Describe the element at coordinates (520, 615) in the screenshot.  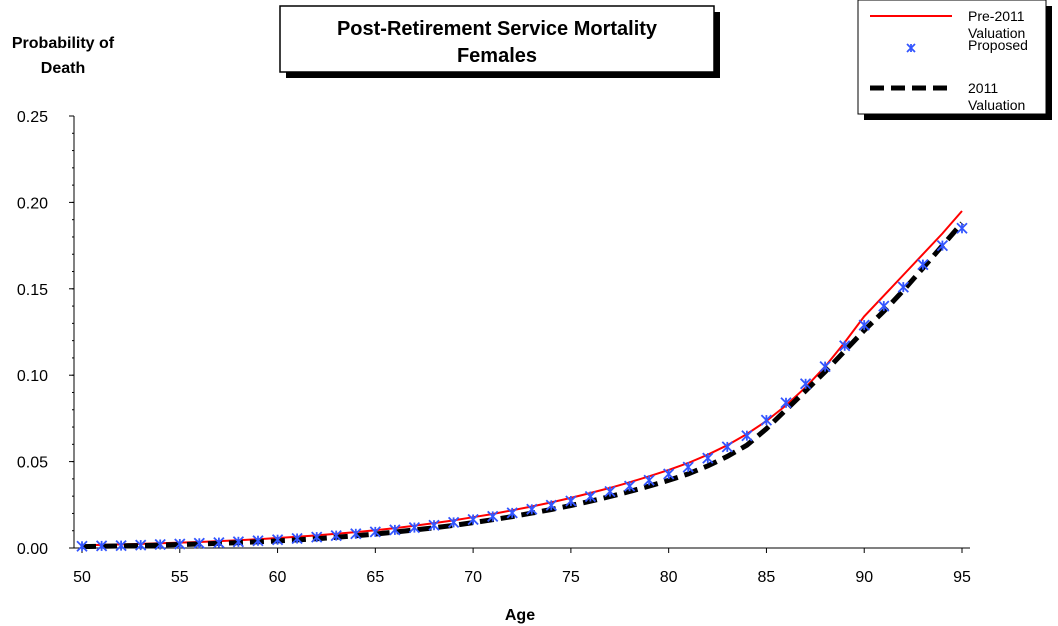
I see `x-axis-title: Age` at that location.